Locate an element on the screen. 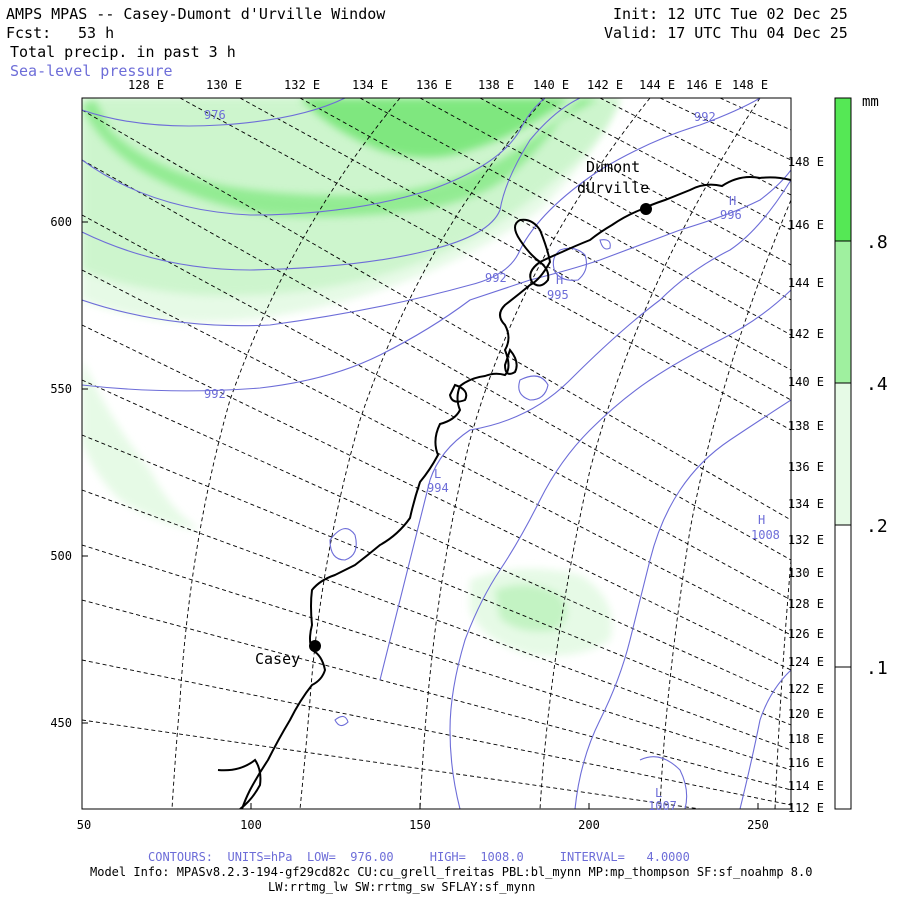 The image size is (900, 900). forecast-label: Fcst: is located at coordinates (29, 33).